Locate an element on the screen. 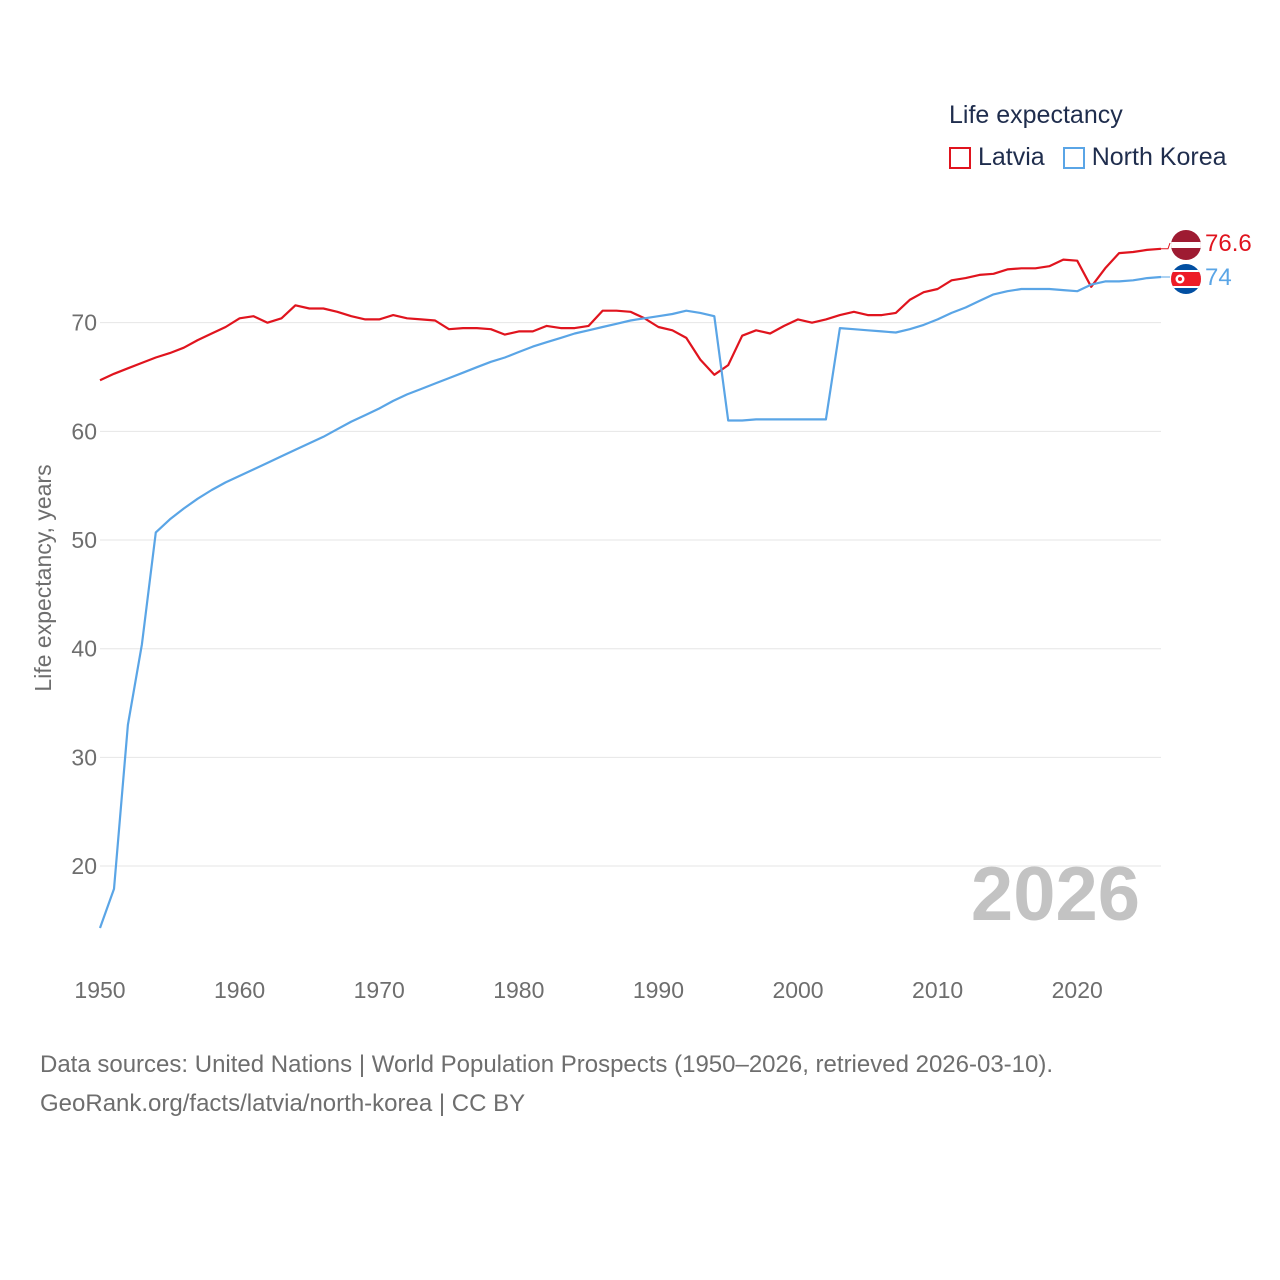  y-tick-label: 60 is located at coordinates (84, 431).